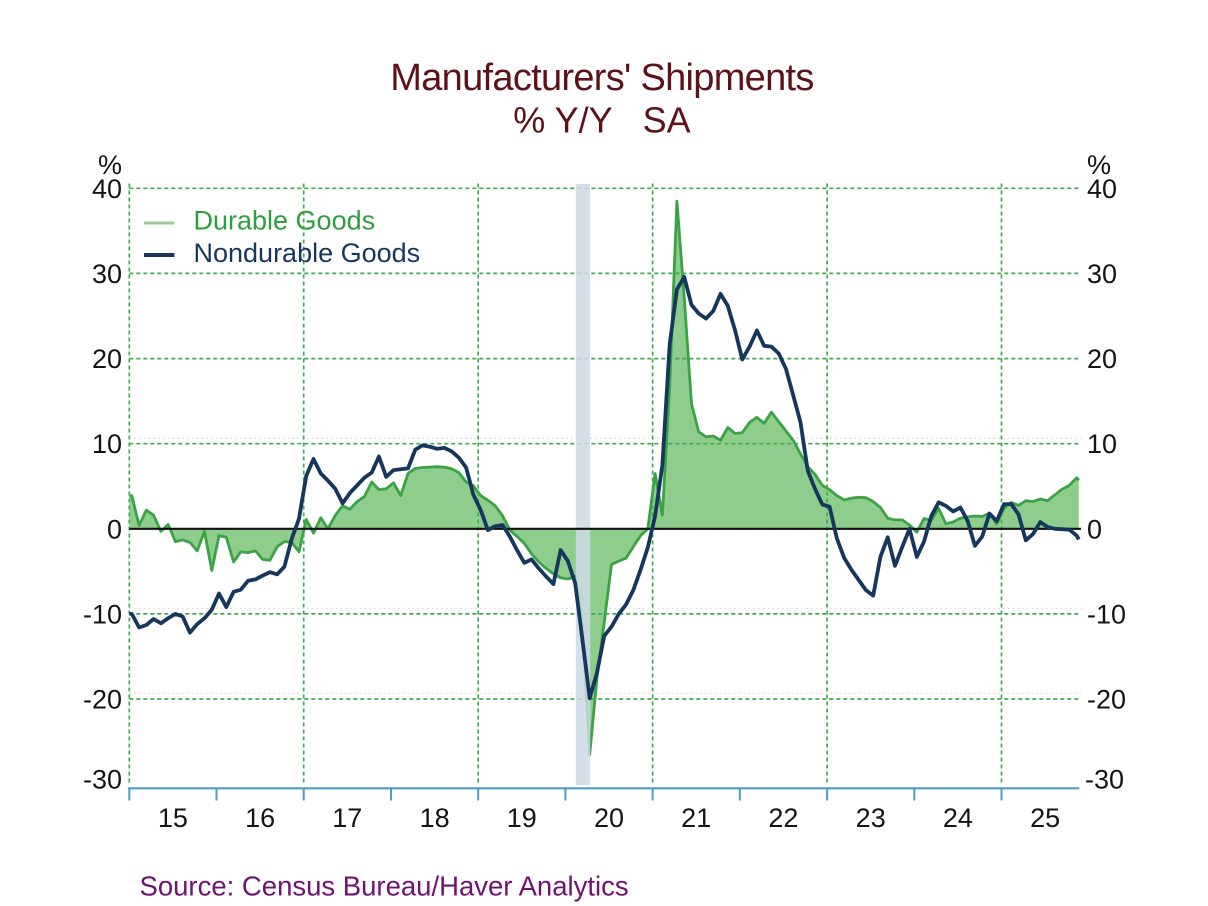  I want to click on svg-text: 15, so click(173, 818).